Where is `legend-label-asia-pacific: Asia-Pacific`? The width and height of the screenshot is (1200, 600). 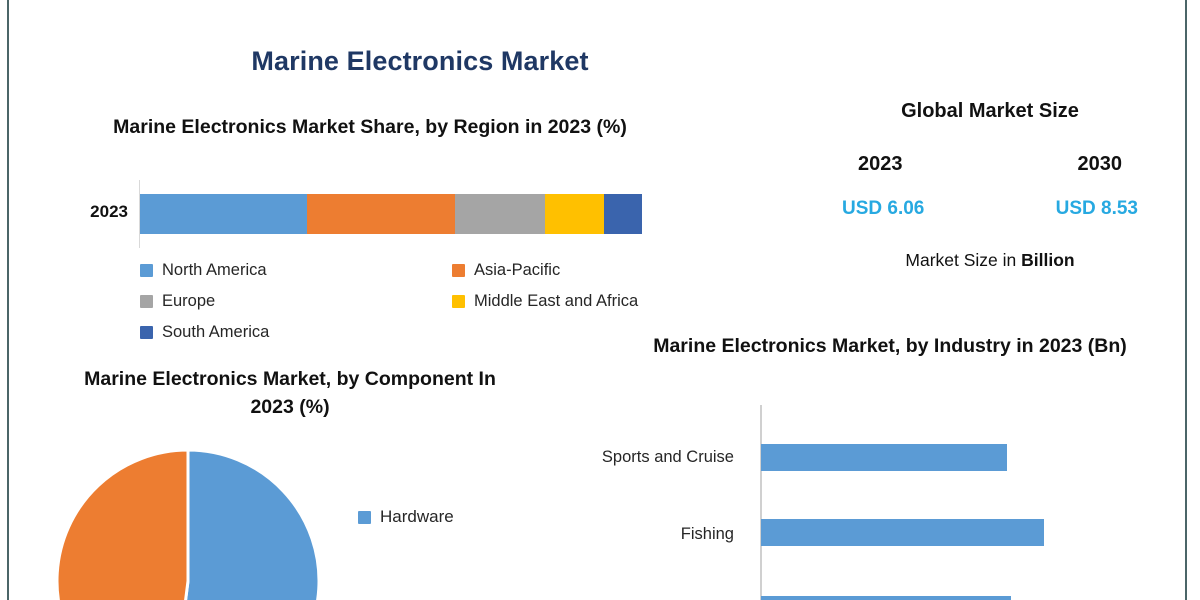 legend-label-asia-pacific: Asia-Pacific is located at coordinates (517, 270).